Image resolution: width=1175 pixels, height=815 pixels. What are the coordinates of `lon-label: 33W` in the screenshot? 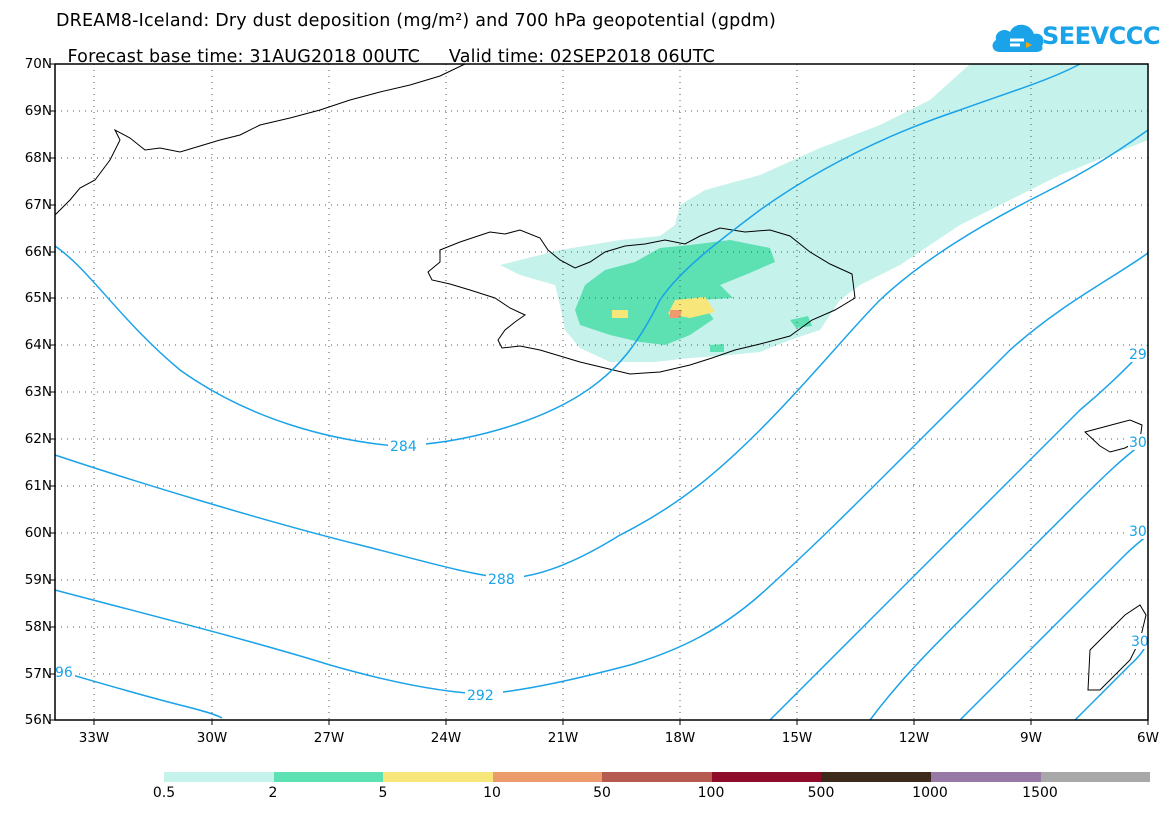 It's located at (94, 738).